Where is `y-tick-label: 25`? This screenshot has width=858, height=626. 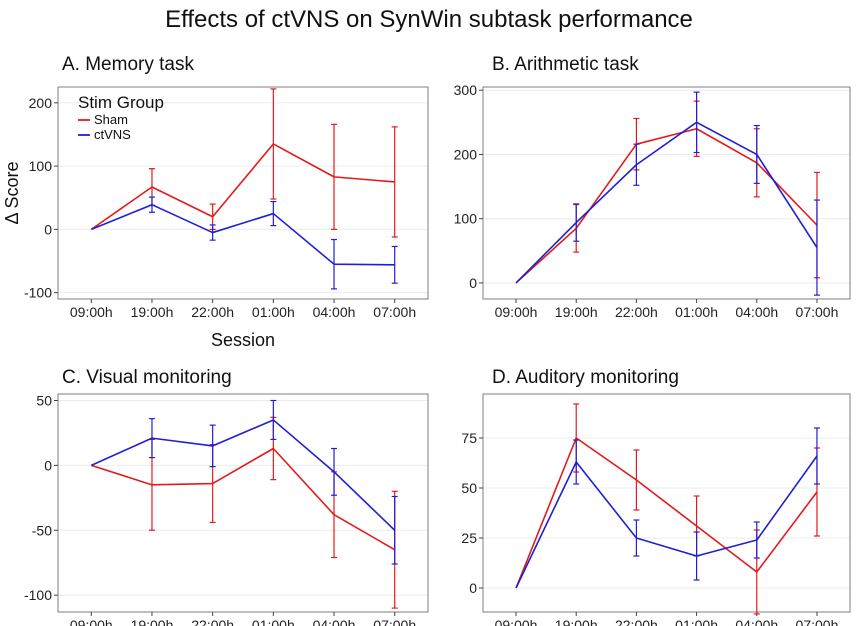 y-tick-label: 25 is located at coordinates (469, 538).